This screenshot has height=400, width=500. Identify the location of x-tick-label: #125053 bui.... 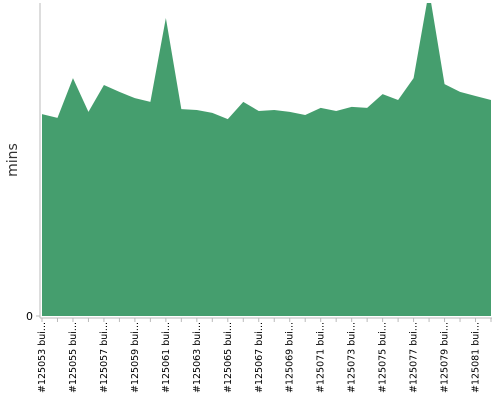
(42, 357).